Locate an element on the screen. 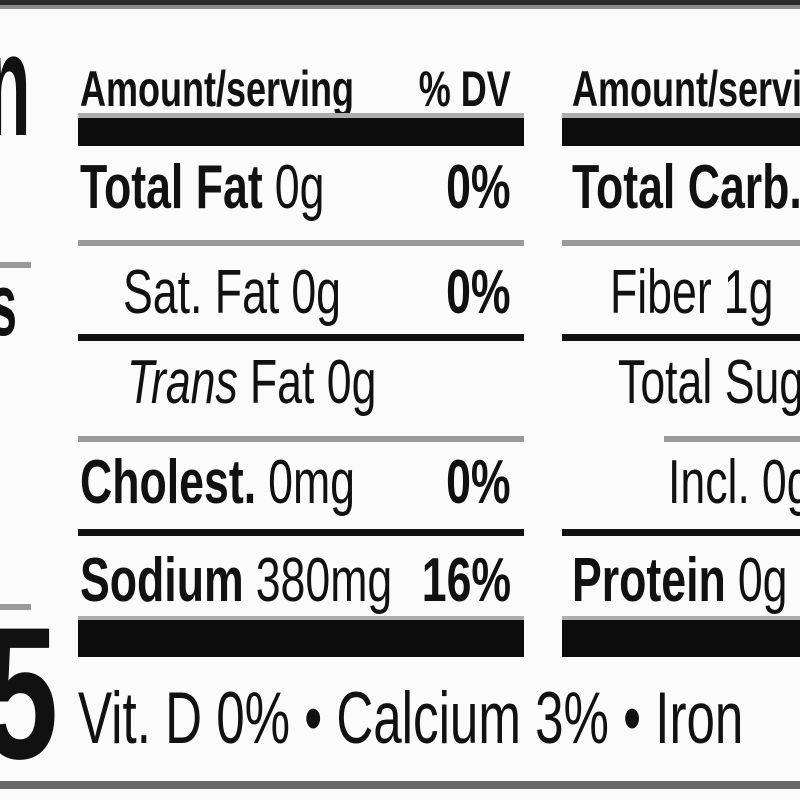  micronutrients-line: Vit. D 0% • Calcium 3% • Iron is located at coordinates (411, 718).